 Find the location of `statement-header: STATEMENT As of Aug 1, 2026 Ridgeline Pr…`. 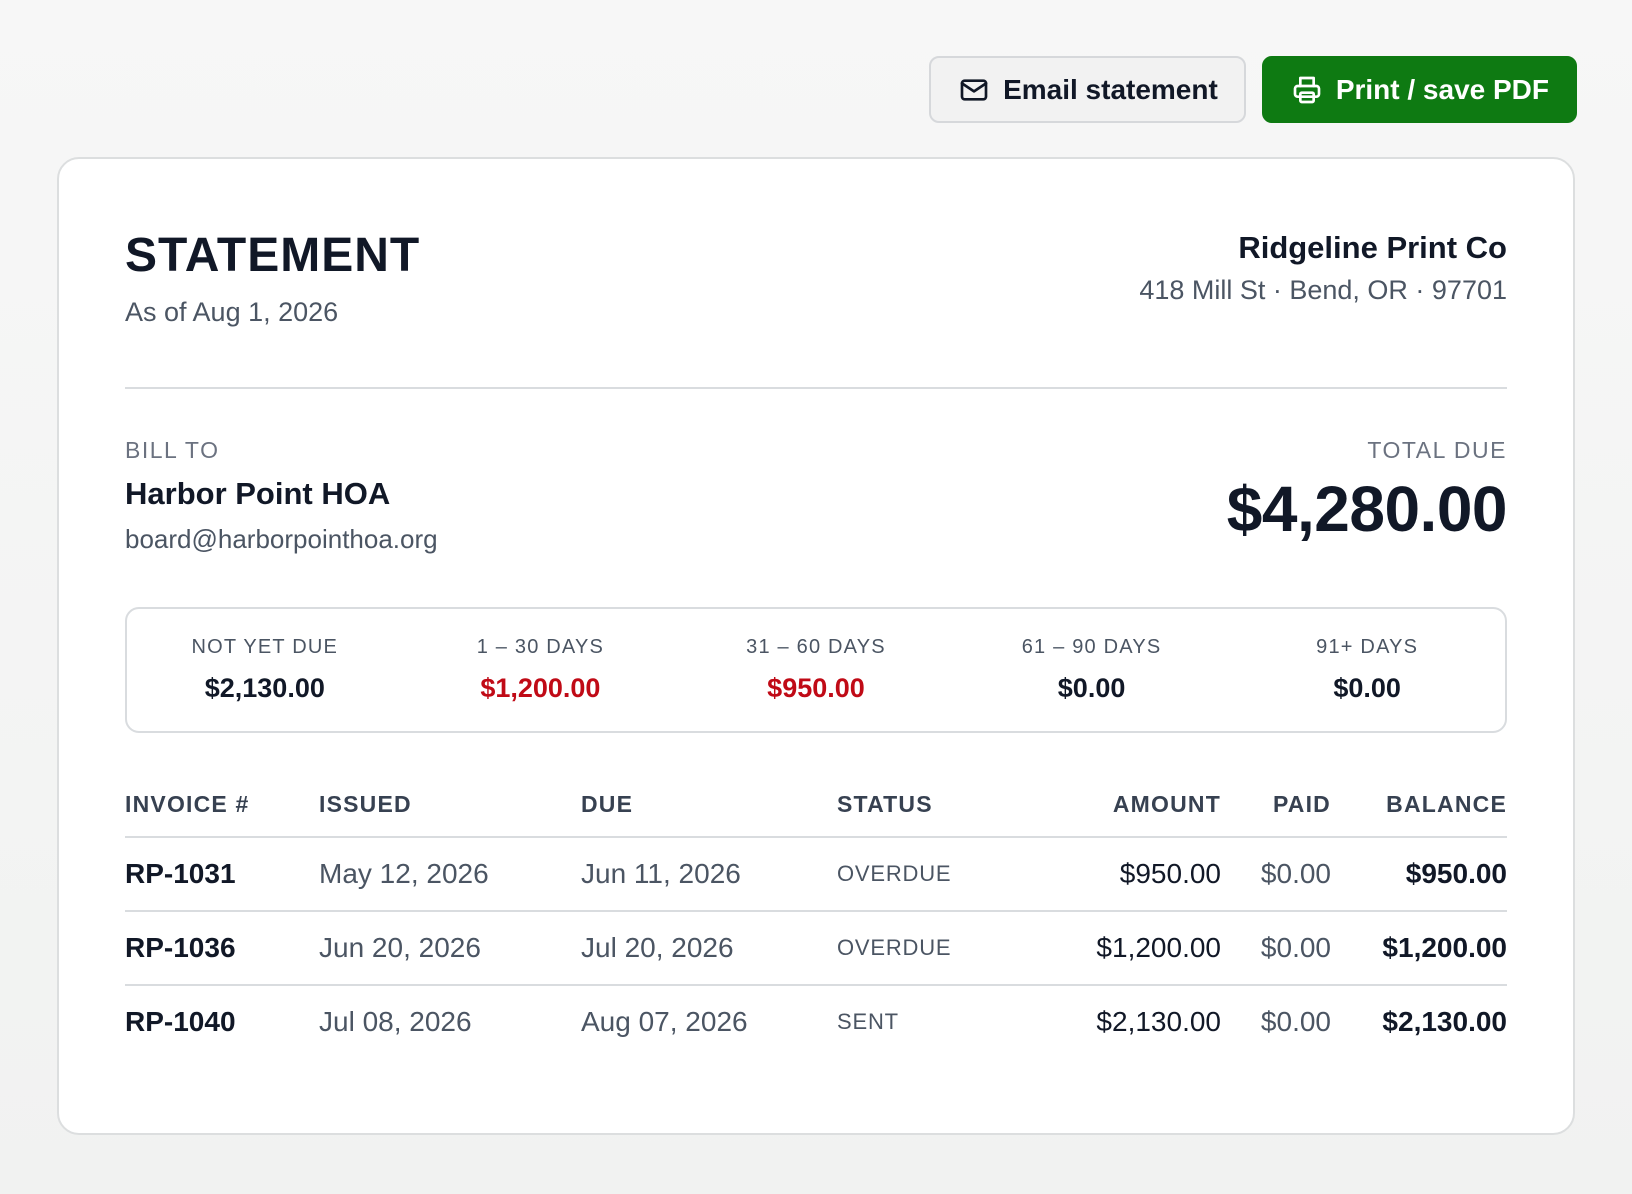

statement-header: STATEMENT As of Aug 1, 2026 Ridgeline Pr… is located at coordinates (816, 308).